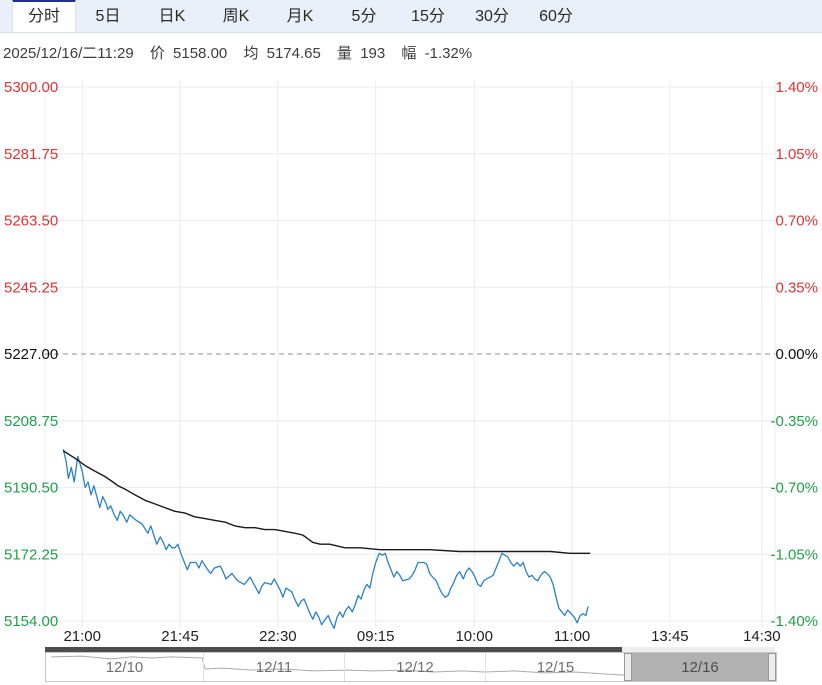 Image resolution: width=822 pixels, height=685 pixels. I want to click on period-tab-4: 月K, so click(300, 16).